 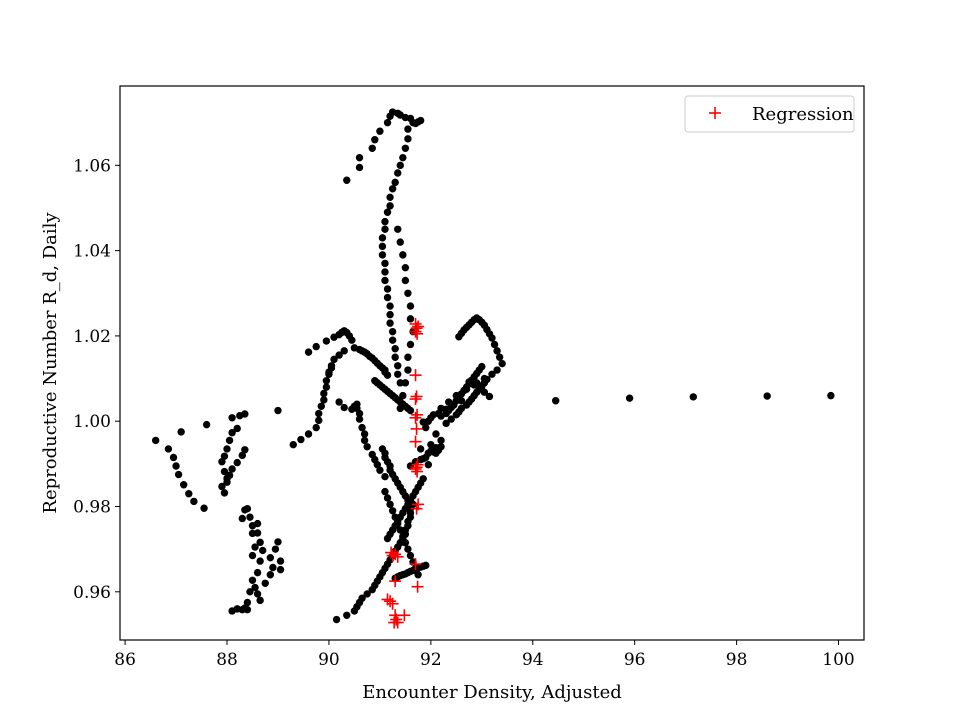 What do you see at coordinates (125, 660) in the screenshot?
I see `x-tick-label: 86` at bounding box center [125, 660].